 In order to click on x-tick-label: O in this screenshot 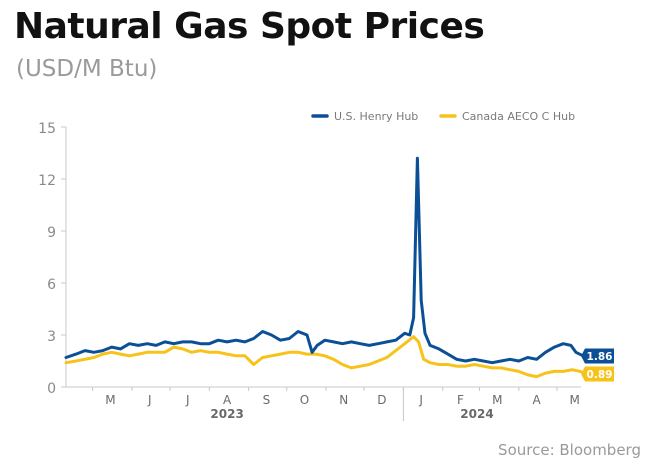, I will do `click(304, 400)`.